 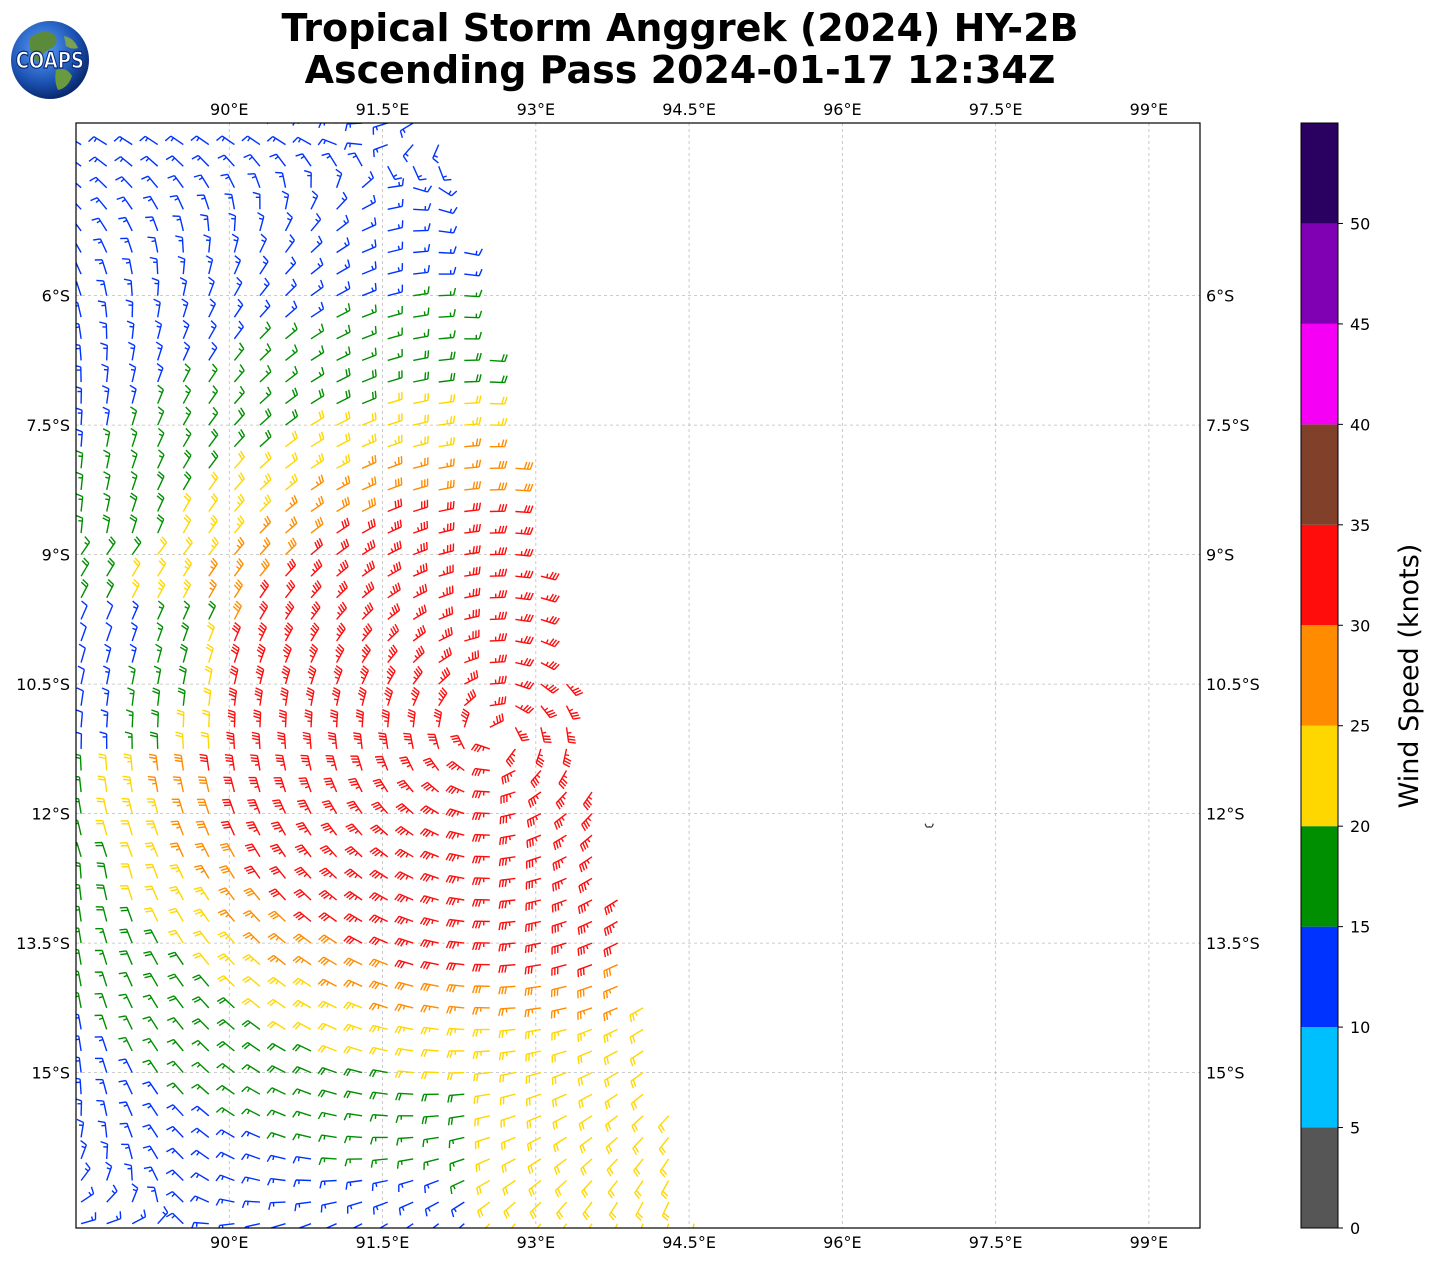 I want to click on colorbar-tick-label: 40, so click(x=1360, y=424).